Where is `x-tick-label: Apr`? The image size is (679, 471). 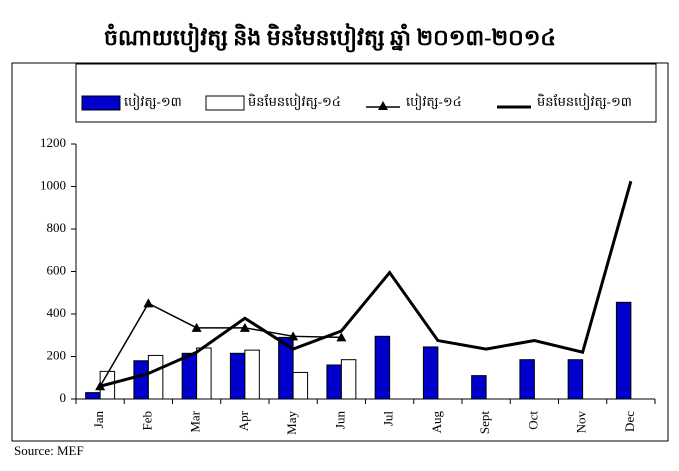
x-tick-label: Apr is located at coordinates (243, 420).